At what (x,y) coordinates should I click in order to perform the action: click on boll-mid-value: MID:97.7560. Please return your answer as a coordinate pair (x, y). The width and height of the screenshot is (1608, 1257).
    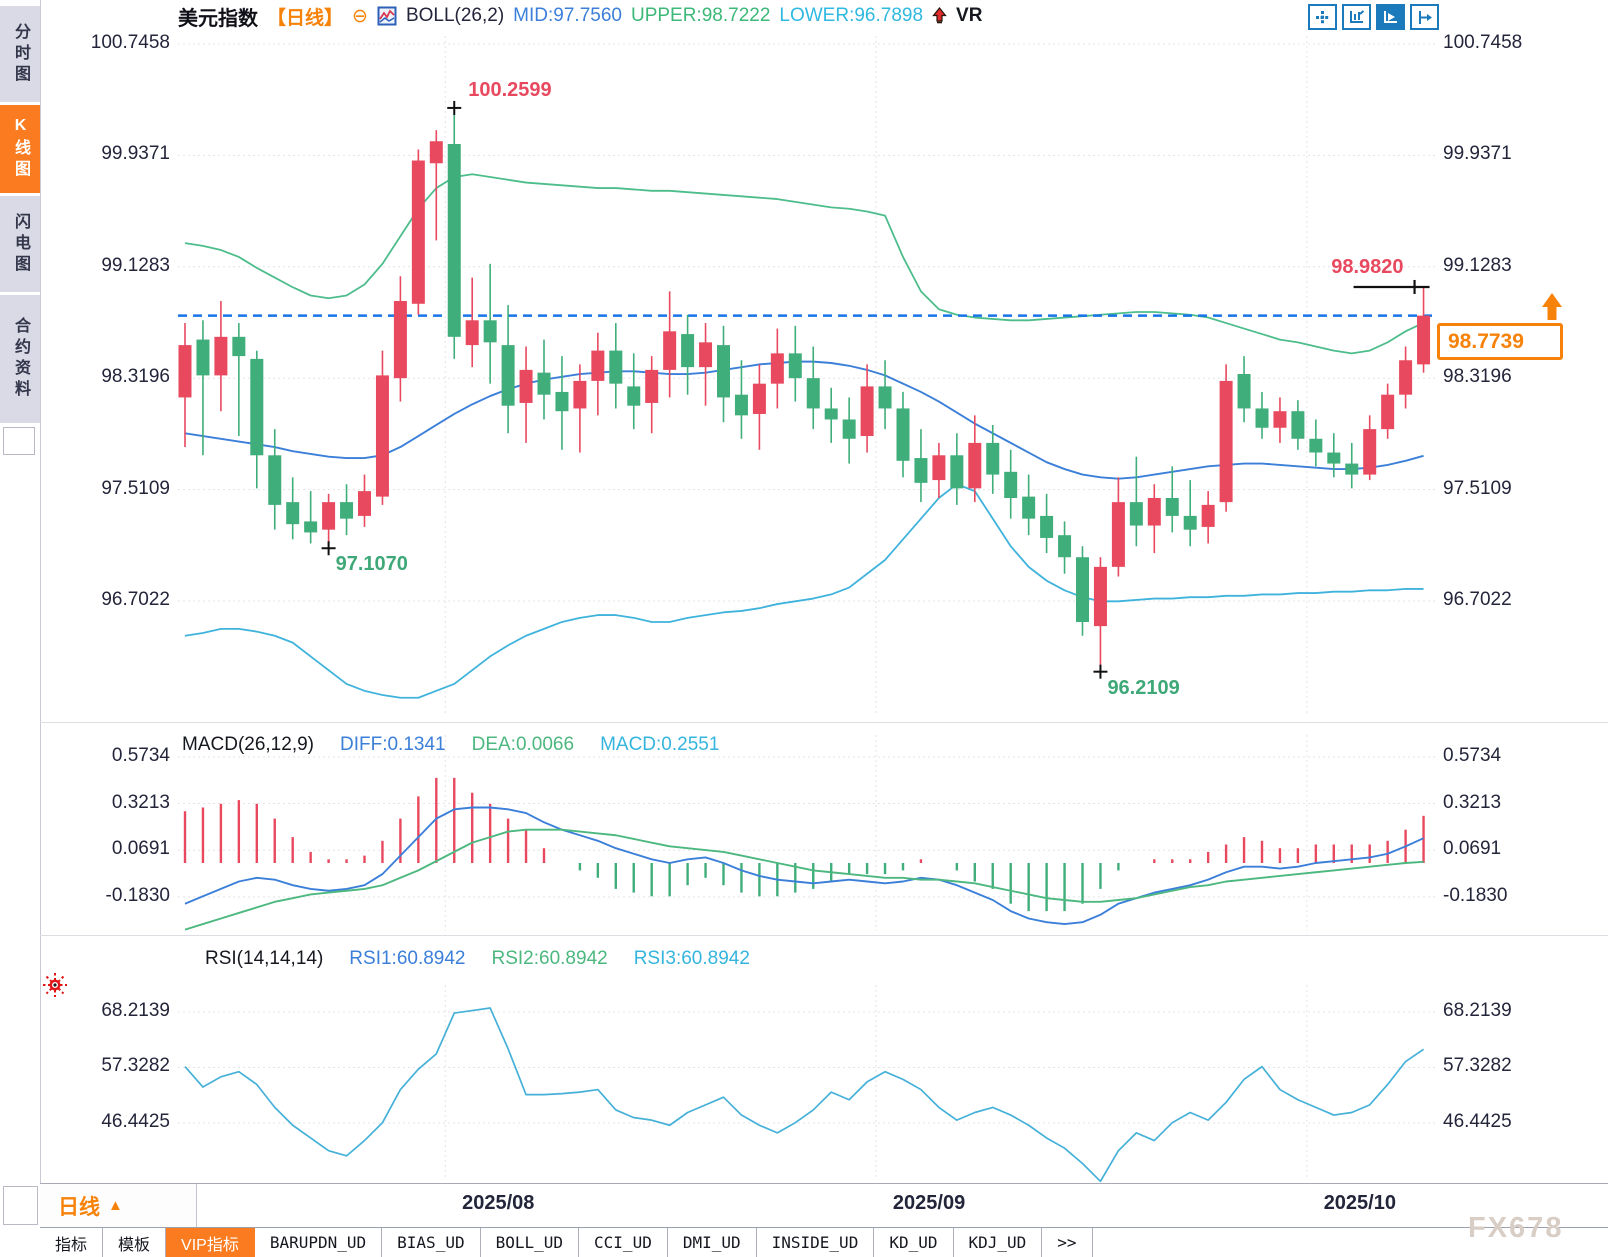
    Looking at the image, I should click on (567, 15).